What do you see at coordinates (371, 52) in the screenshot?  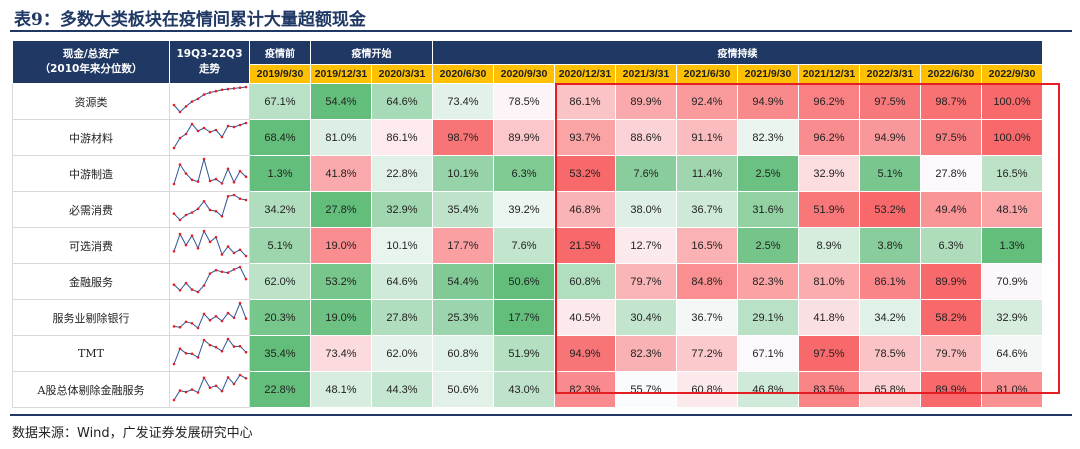 I see `group-header-start: 疫情开始` at bounding box center [371, 52].